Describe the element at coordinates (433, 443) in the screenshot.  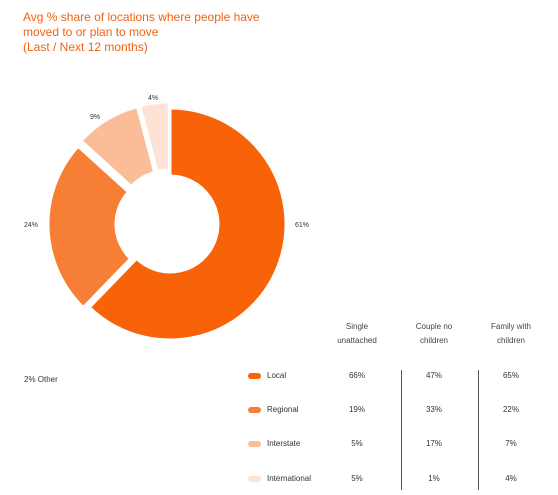
I see `table-cell: 17%` at that location.